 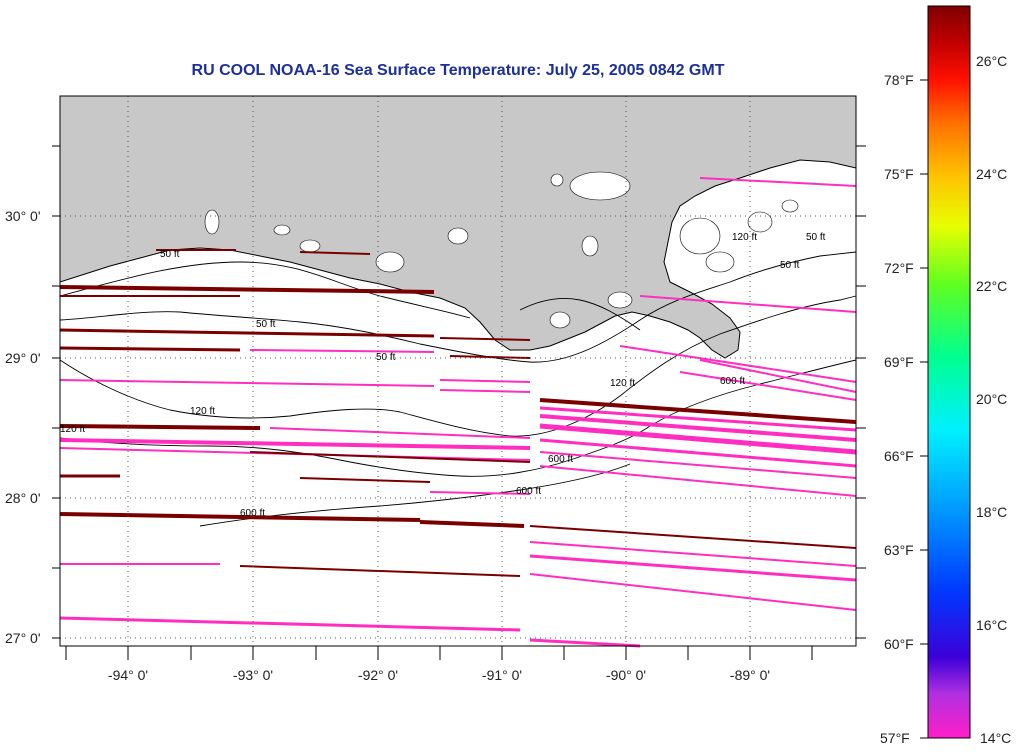 I want to click on lat-label: 29° 0', so click(x=23, y=358).